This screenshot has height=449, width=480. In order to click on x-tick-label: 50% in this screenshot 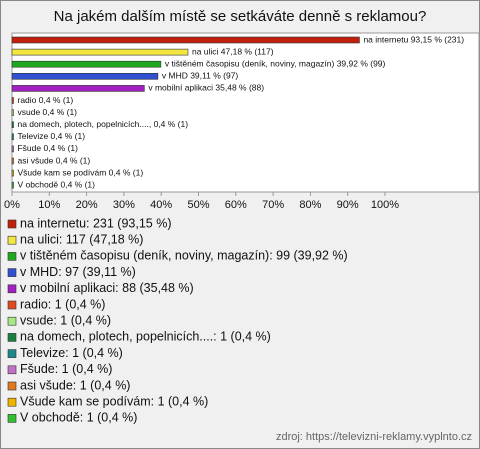, I will do `click(198, 205)`.